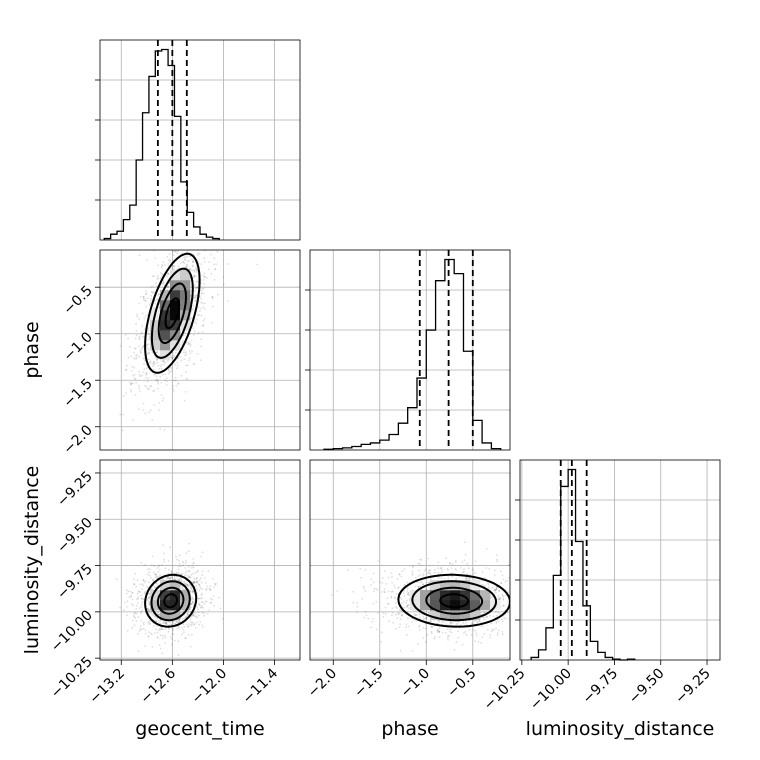 Image resolution: width=760 pixels, height=760 pixels. What do you see at coordinates (410, 560) in the screenshot?
I see `panel-frame-phase-luminosity_distance` at bounding box center [410, 560].